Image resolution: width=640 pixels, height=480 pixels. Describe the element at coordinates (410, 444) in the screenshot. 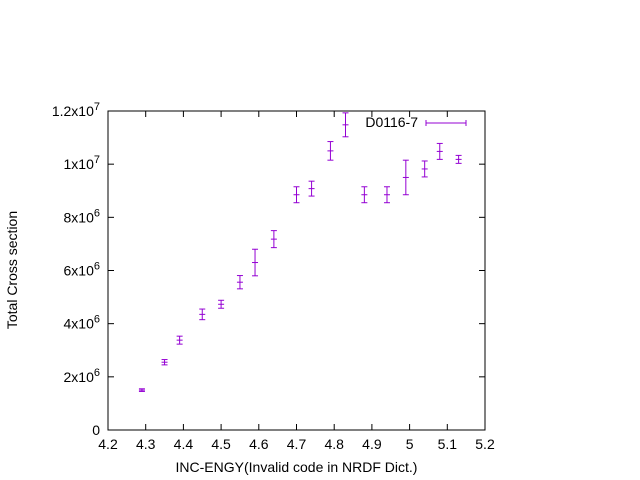

I see `x-tick-label: 5` at that location.